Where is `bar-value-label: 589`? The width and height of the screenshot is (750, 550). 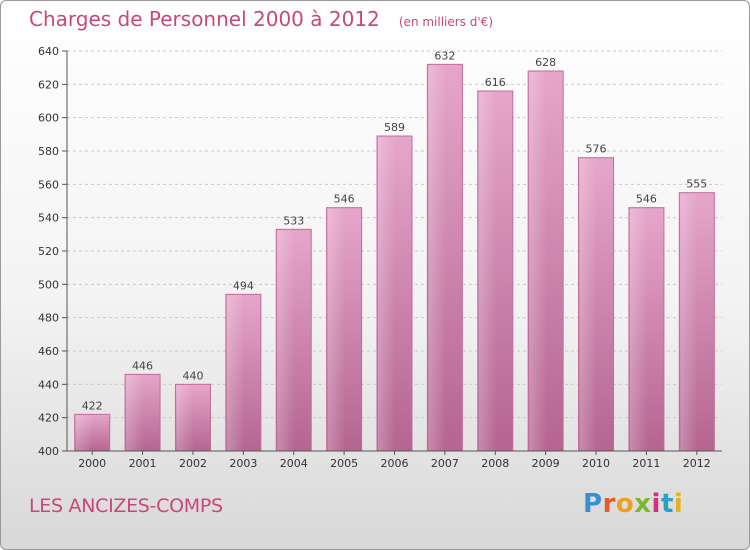 bar-value-label: 589 is located at coordinates (394, 127).